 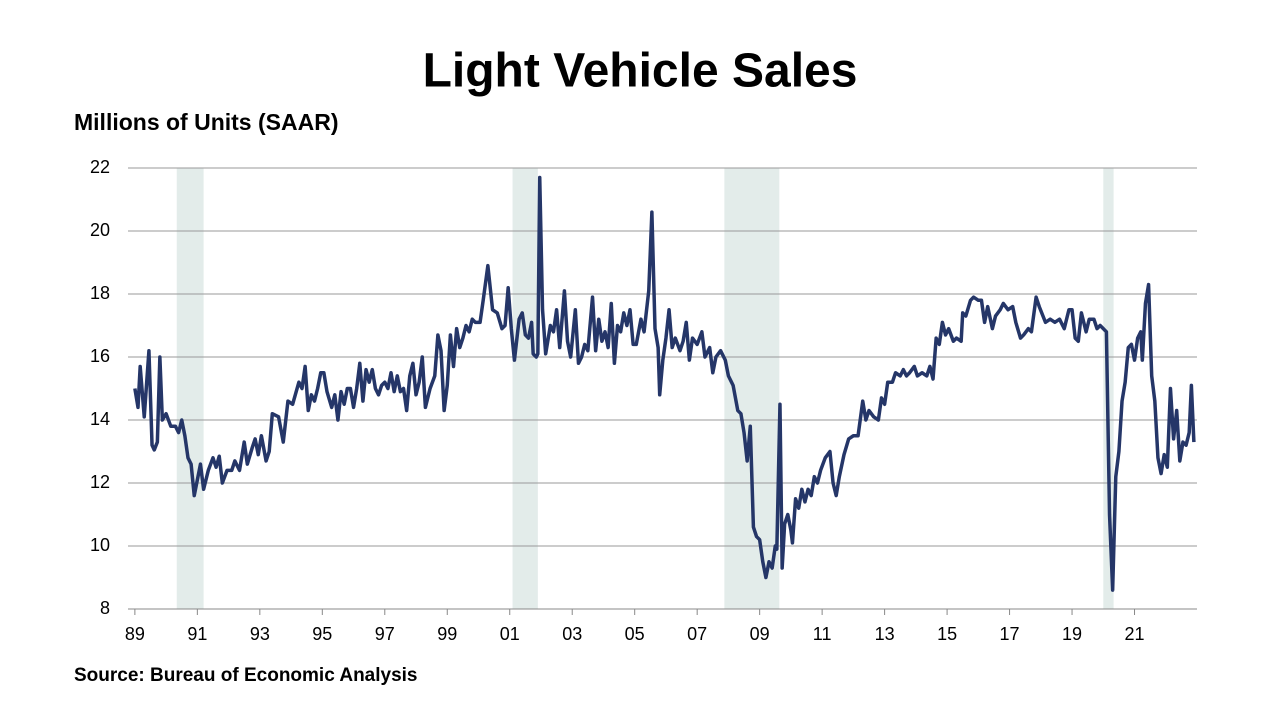 What do you see at coordinates (385, 634) in the screenshot?
I see `x-tick-label: 97` at bounding box center [385, 634].